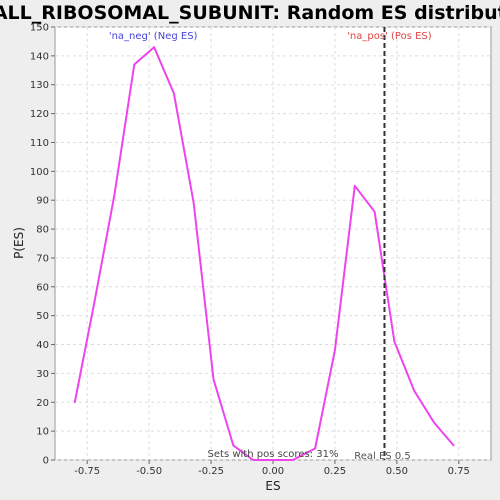 The image size is (500, 500). What do you see at coordinates (46, 461) in the screenshot?
I see `y-tick-label: 0` at bounding box center [46, 461].